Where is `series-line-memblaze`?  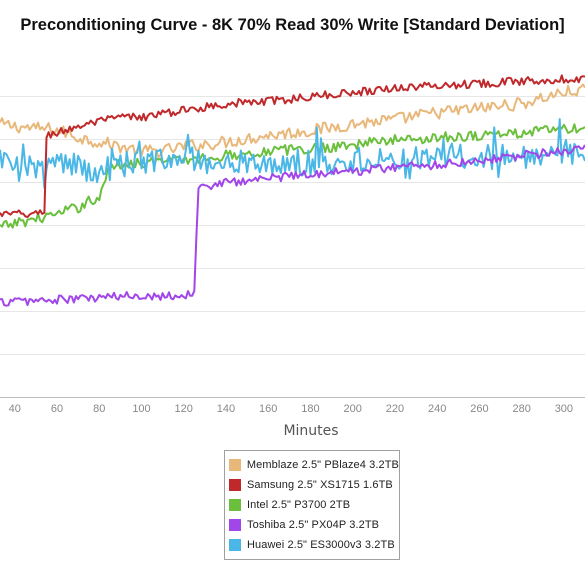 series-line-memblaze is located at coordinates (292, 121).